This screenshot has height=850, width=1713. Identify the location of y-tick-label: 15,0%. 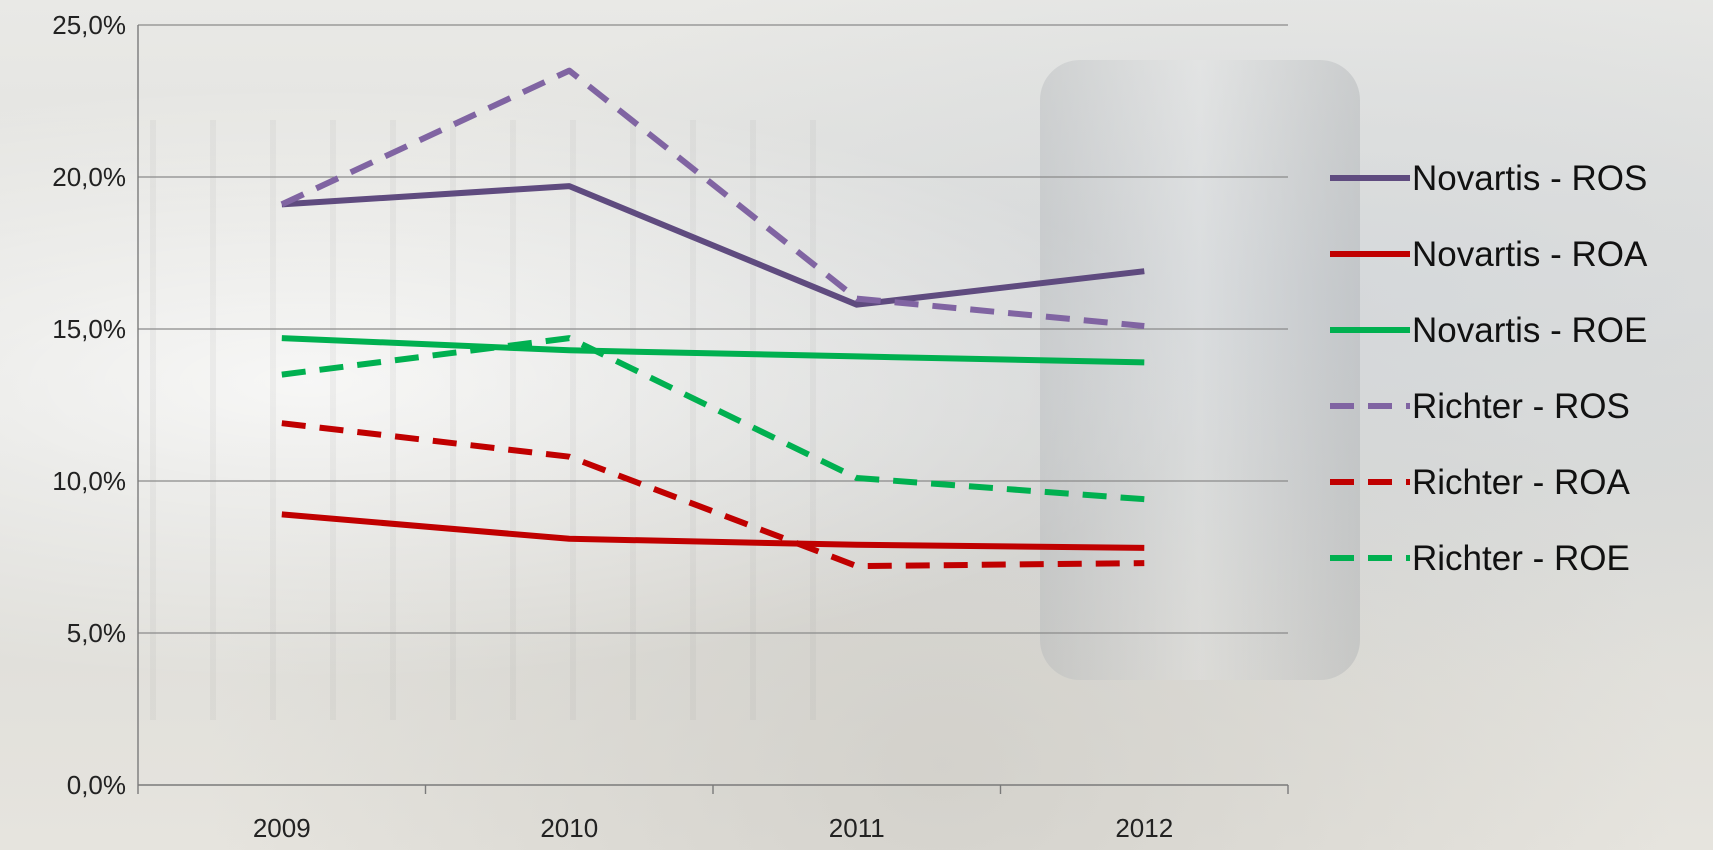
(89, 329).